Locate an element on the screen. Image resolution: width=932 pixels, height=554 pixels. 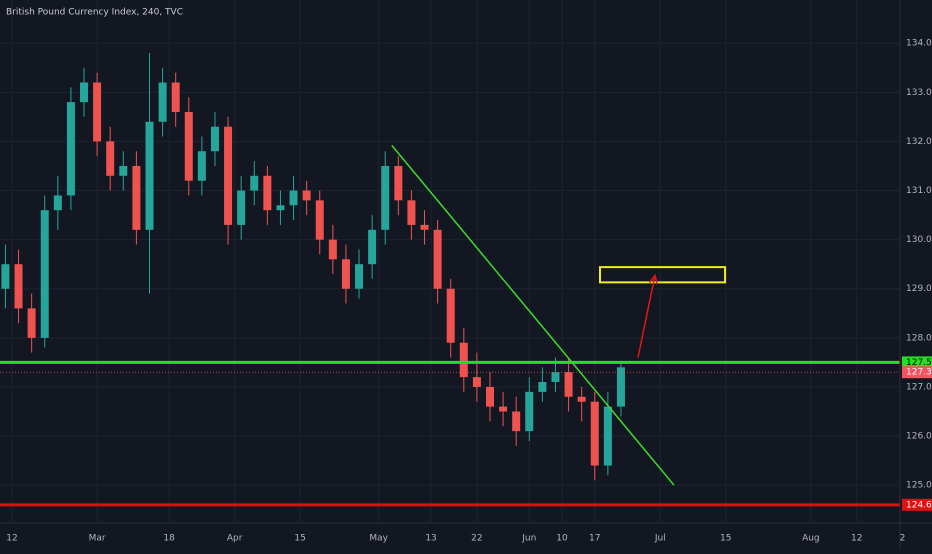
price-label: 124.6 is located at coordinates (919, 505).